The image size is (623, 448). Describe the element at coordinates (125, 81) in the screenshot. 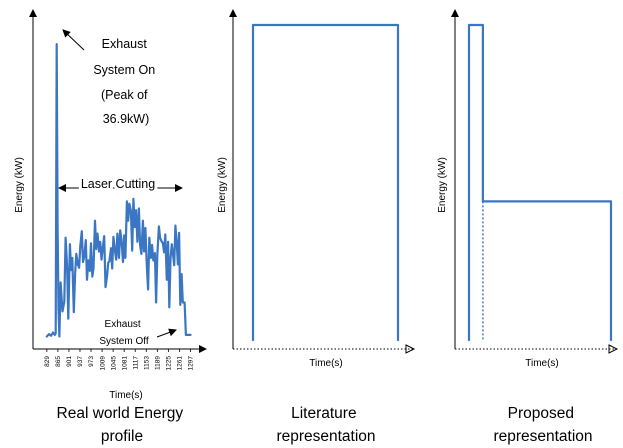

I see `svg-text:Exhaust System On: Exhaust System On (Peak of 36.9kW)` at that location.